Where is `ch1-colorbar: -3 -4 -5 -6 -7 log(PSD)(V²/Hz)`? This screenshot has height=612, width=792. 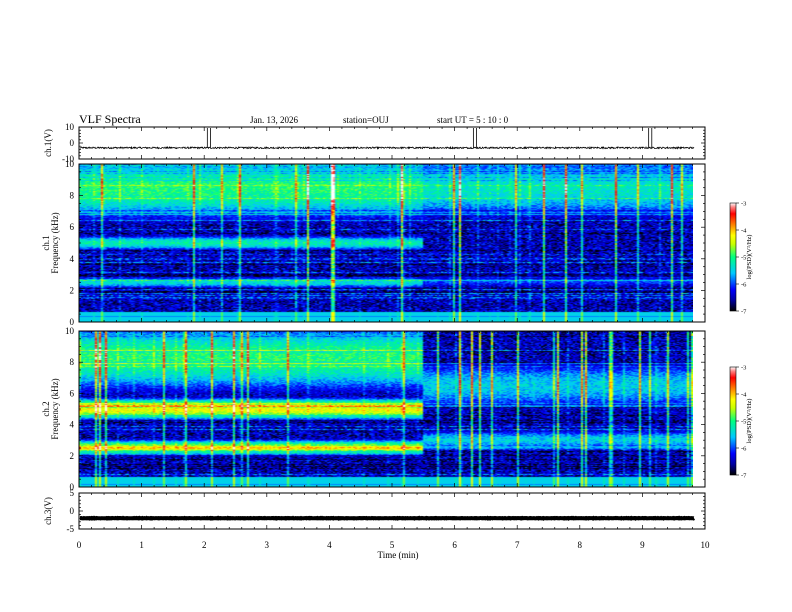
ch1-colorbar: -3 -4 -5 -6 -7 log(PSD)(V²/Hz) is located at coordinates (741, 258).